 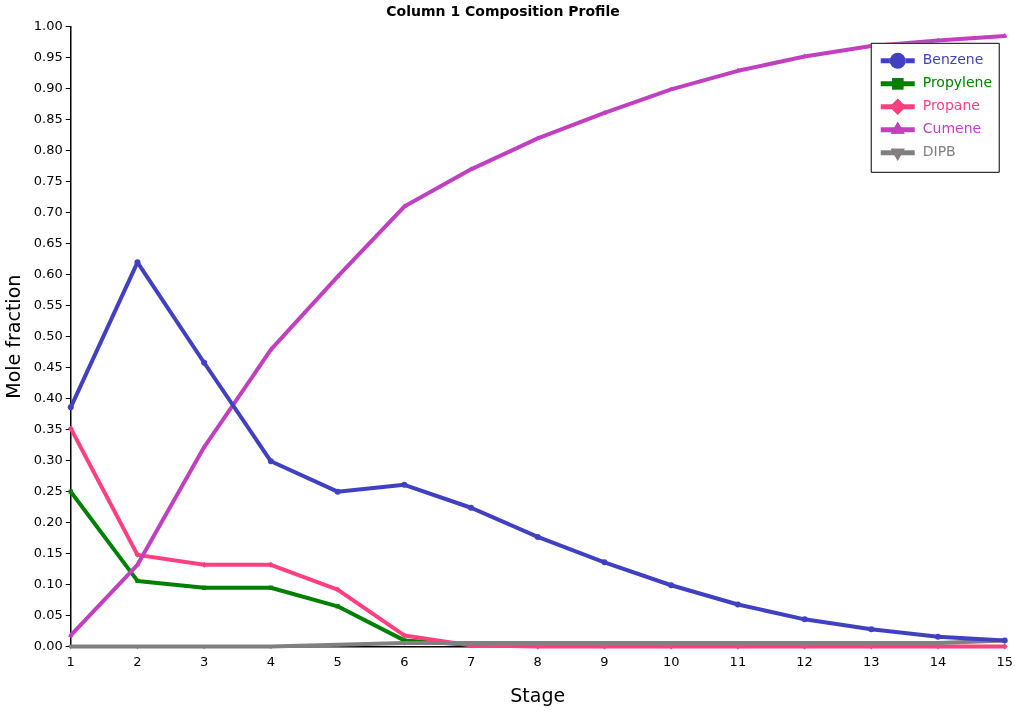 I want to click on legend-label: Propane, so click(x=951, y=105).